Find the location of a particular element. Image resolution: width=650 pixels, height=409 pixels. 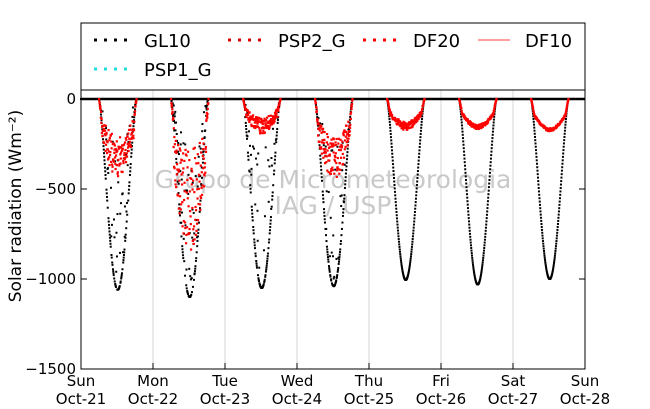

legend-marker is located at coordinates (239, 40).